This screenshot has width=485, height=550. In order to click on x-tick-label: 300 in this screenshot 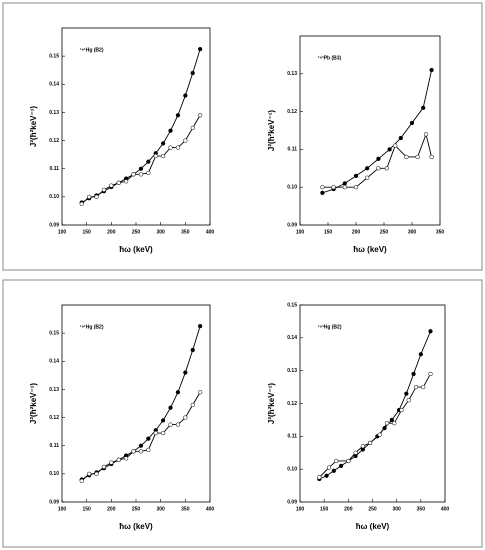, I will do `click(160, 509)`.